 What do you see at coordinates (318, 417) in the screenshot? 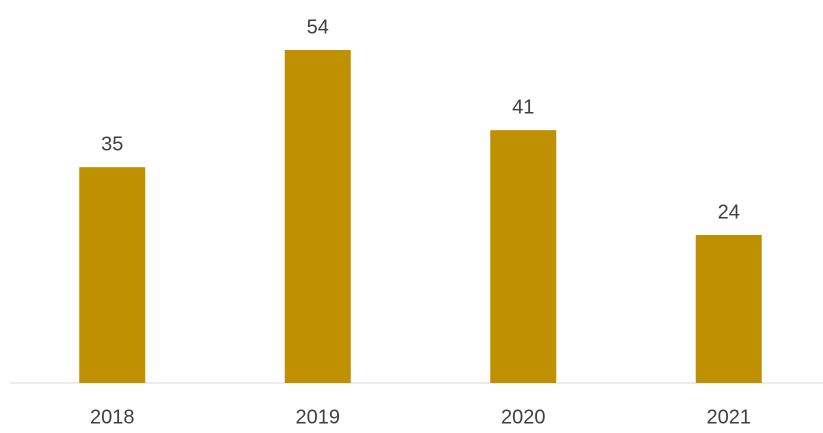
I see `x-tick-label: 2019` at bounding box center [318, 417].